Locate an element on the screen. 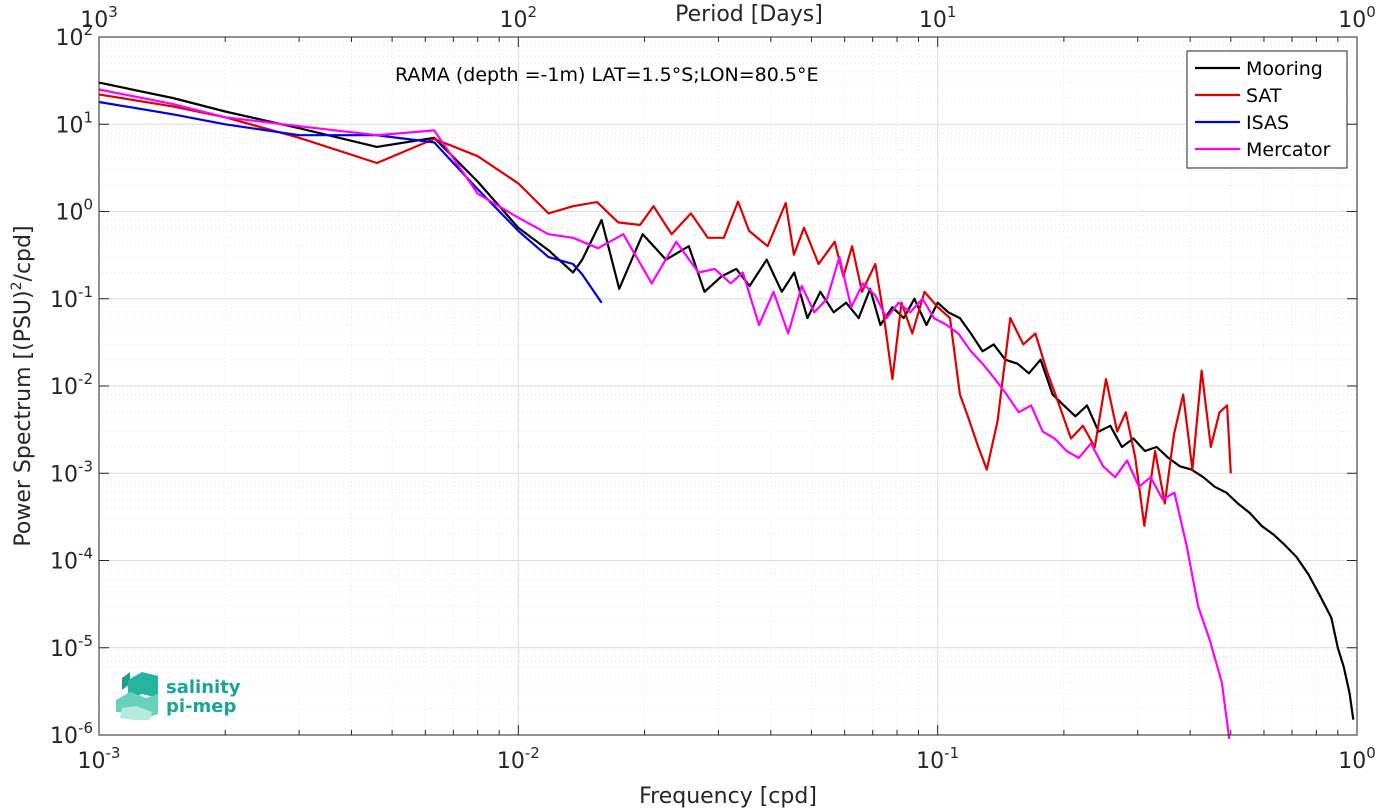 The height and width of the screenshot is (809, 1383). series-line-isas is located at coordinates (350, 202).